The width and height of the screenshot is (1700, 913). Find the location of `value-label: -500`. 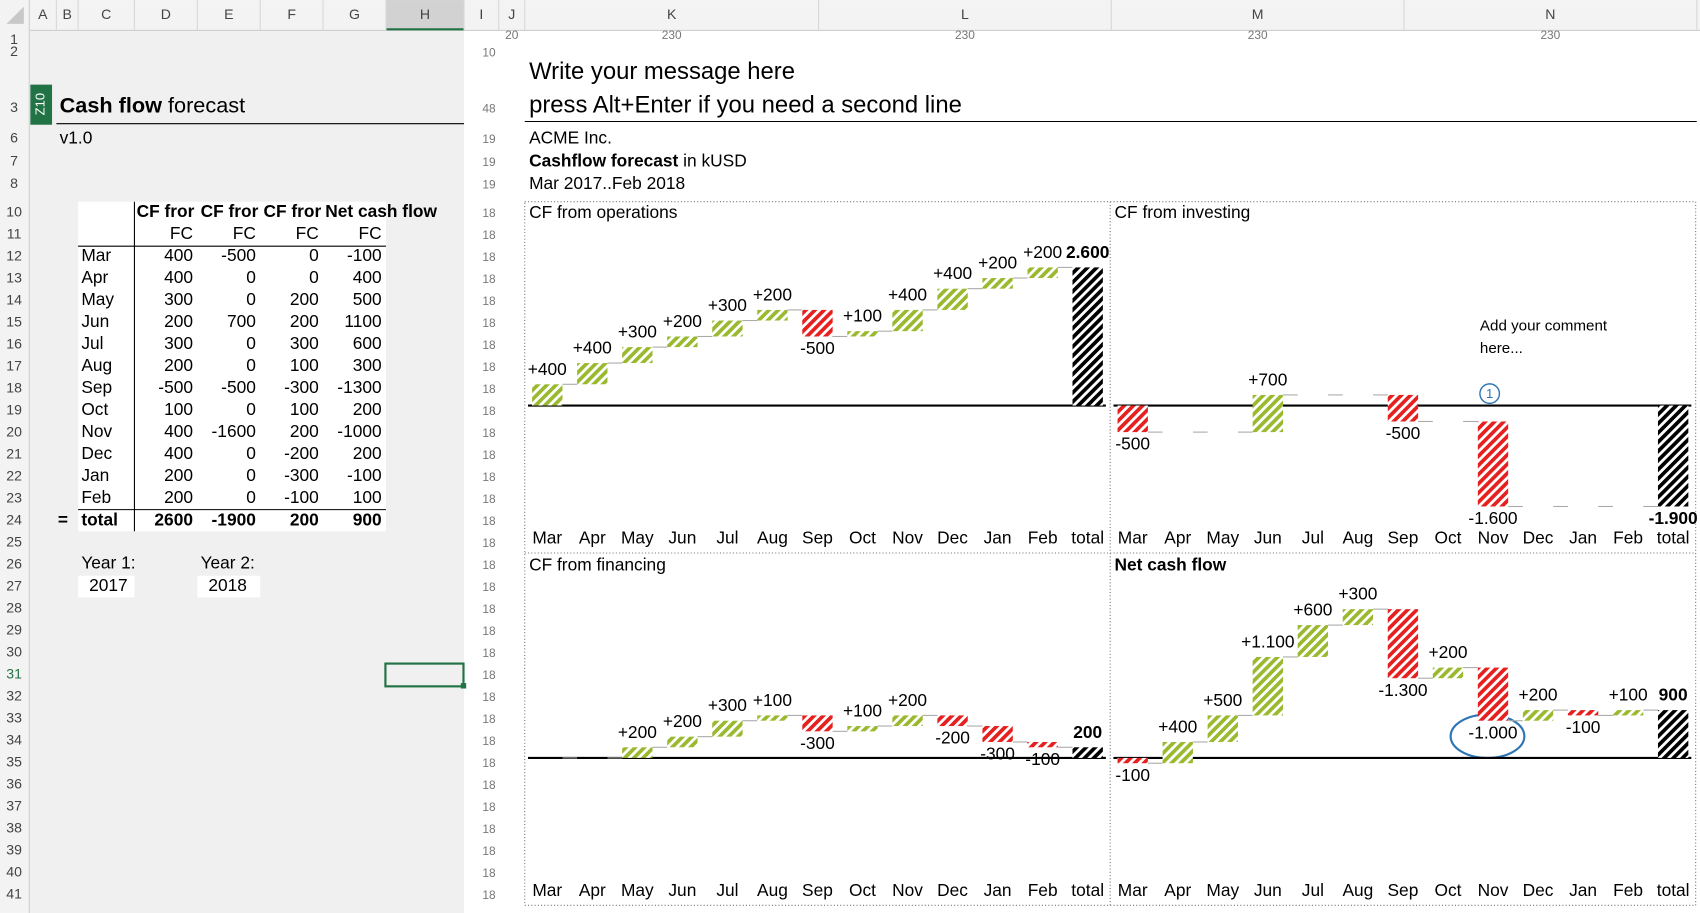

value-label: -500 is located at coordinates (1132, 444).